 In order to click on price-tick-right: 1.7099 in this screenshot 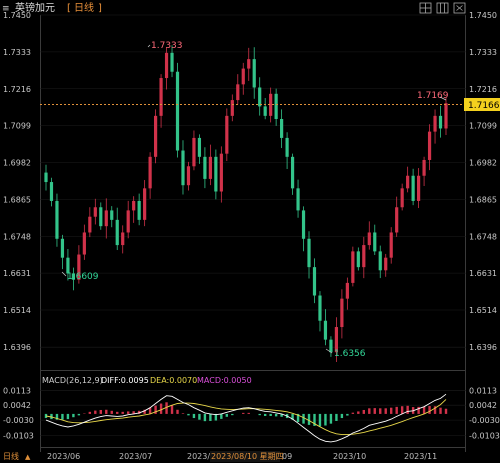, I will do `click(483, 126)`.